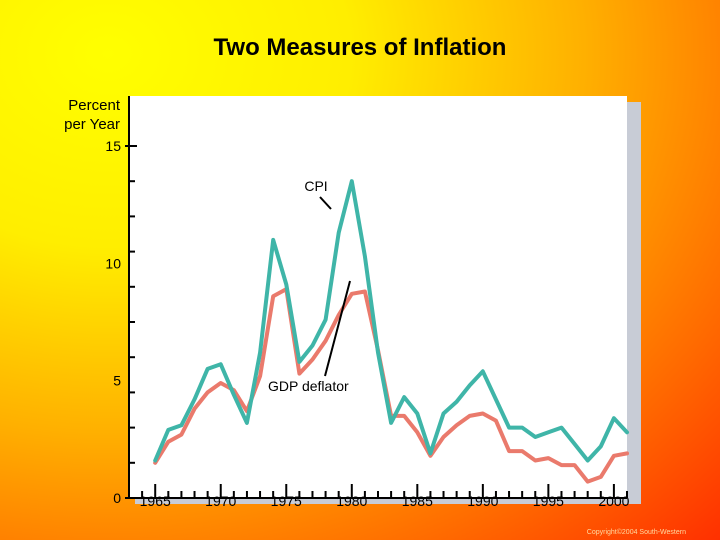  What do you see at coordinates (309, 286) in the screenshot?
I see `annotations-group: CPI GDP deflator` at bounding box center [309, 286].